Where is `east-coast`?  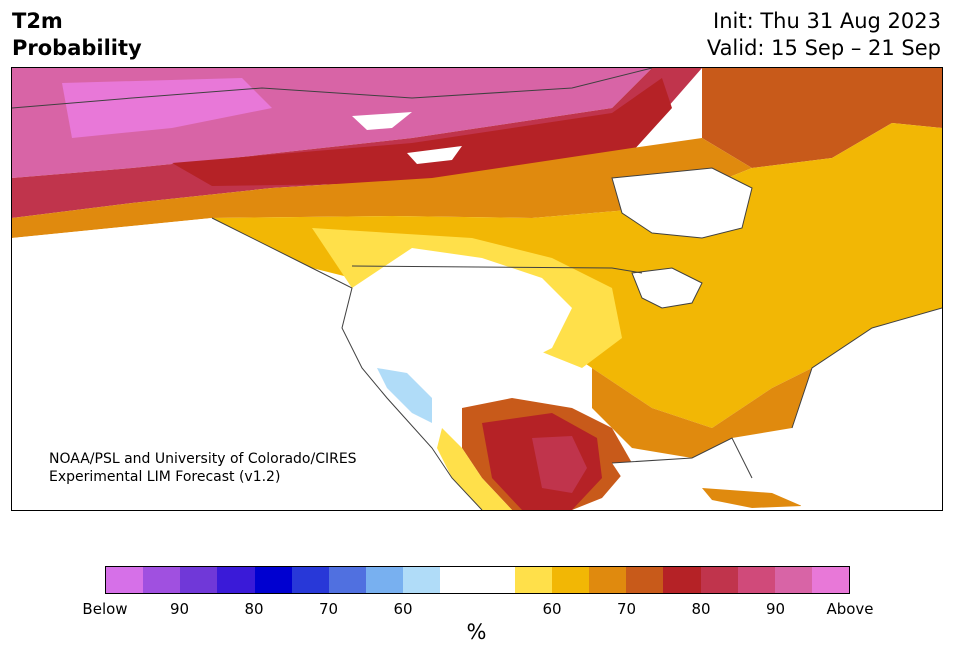 east-coast is located at coordinates (866, 368).